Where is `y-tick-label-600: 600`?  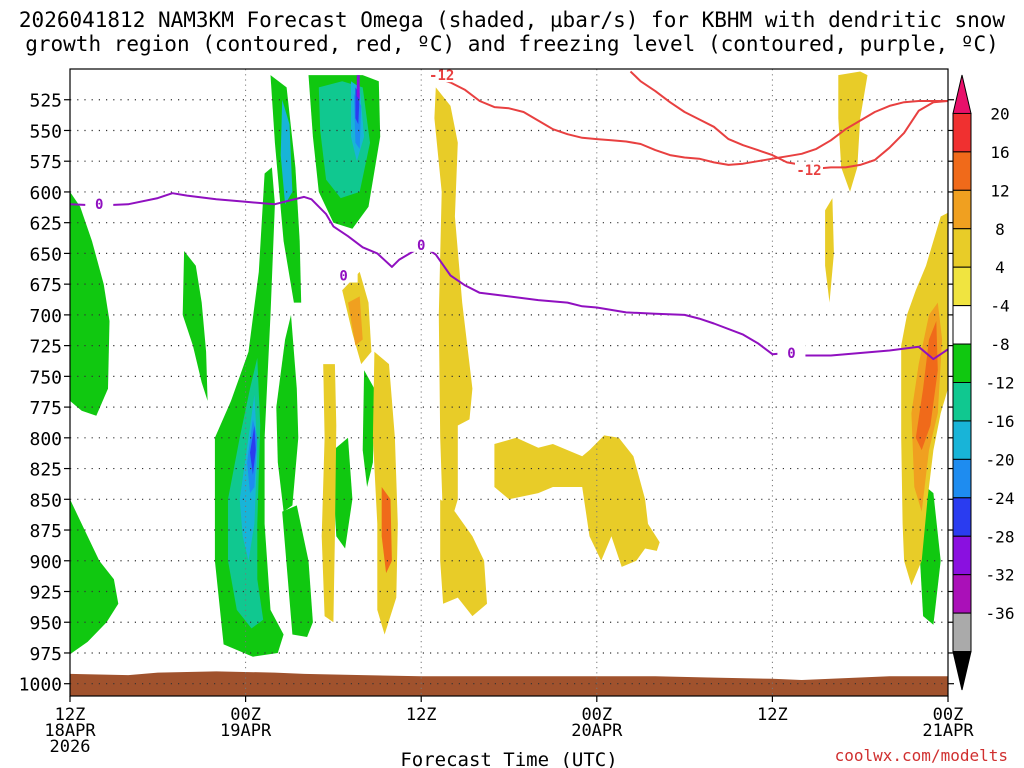 y-tick-label-600: 600 is located at coordinates (45, 193).